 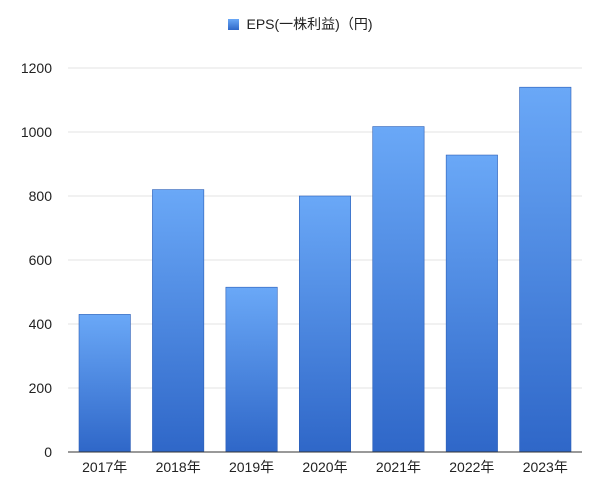 What do you see at coordinates (545, 467) in the screenshot?
I see `x-tick-label: 2023年` at bounding box center [545, 467].